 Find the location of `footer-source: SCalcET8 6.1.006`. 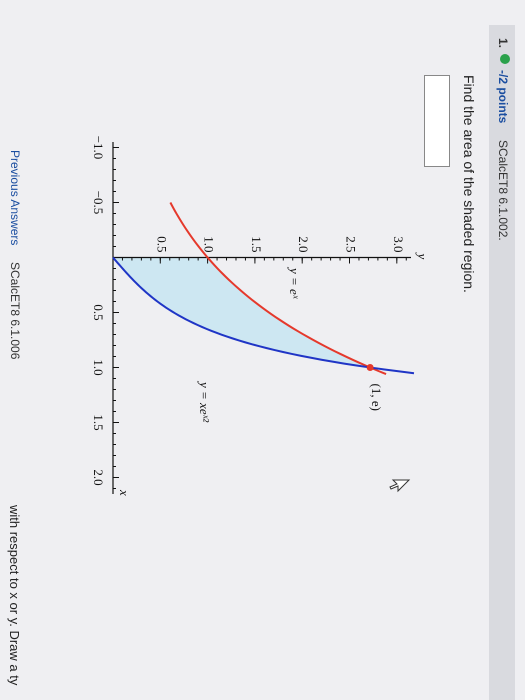

footer-source: SCalcET8 6.1.006 is located at coordinates (15, 311).